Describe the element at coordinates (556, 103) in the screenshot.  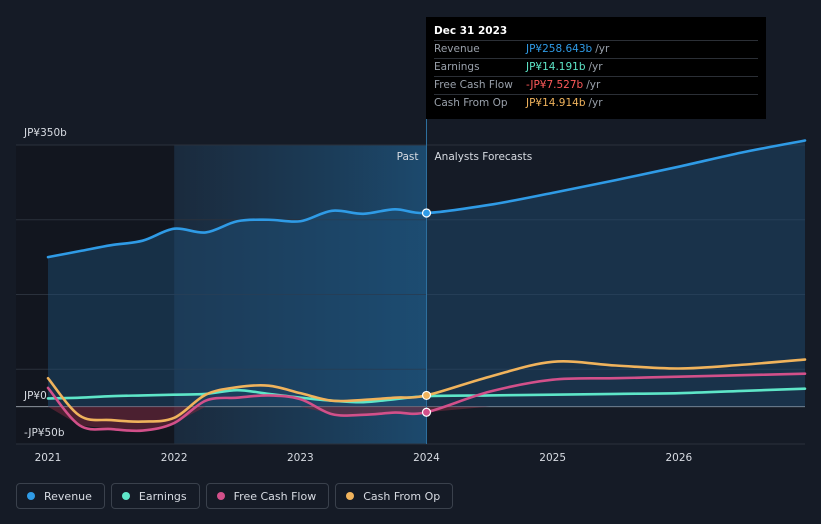
I see `tooltip-value: JP¥14.914b` at that location.